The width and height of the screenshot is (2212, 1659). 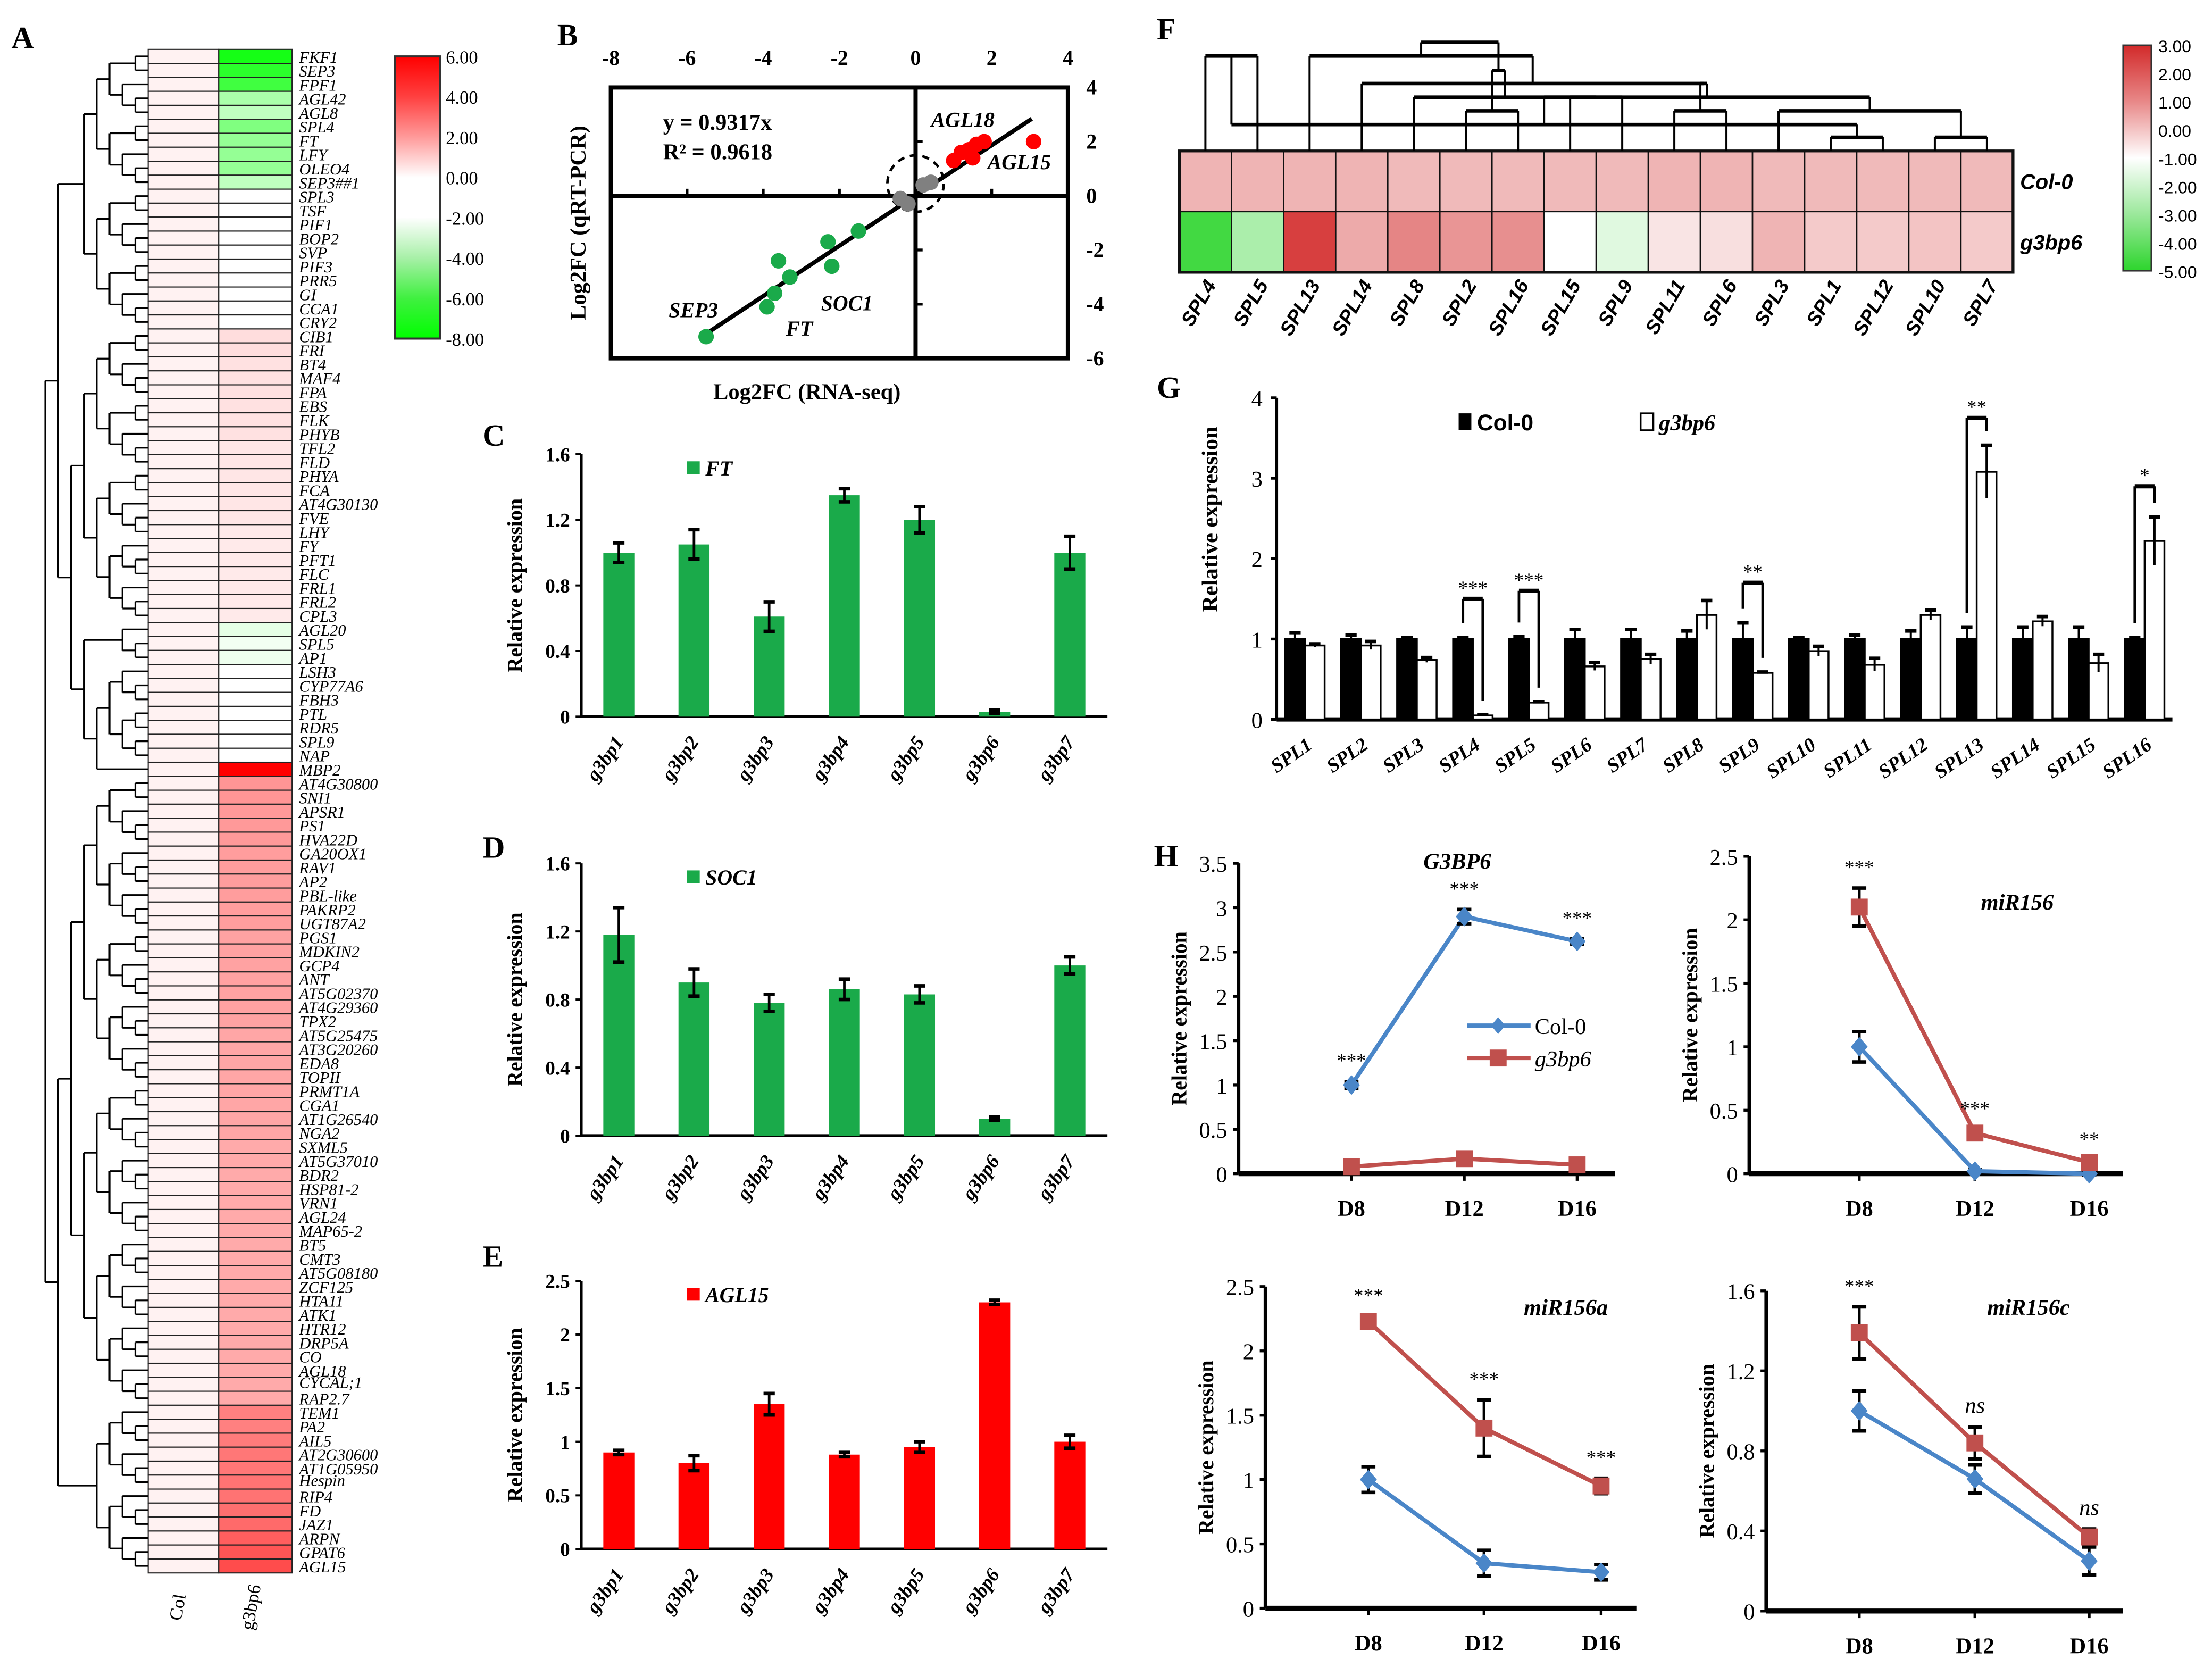 I want to click on gene-label: Hespin, so click(x=321, y=1480).